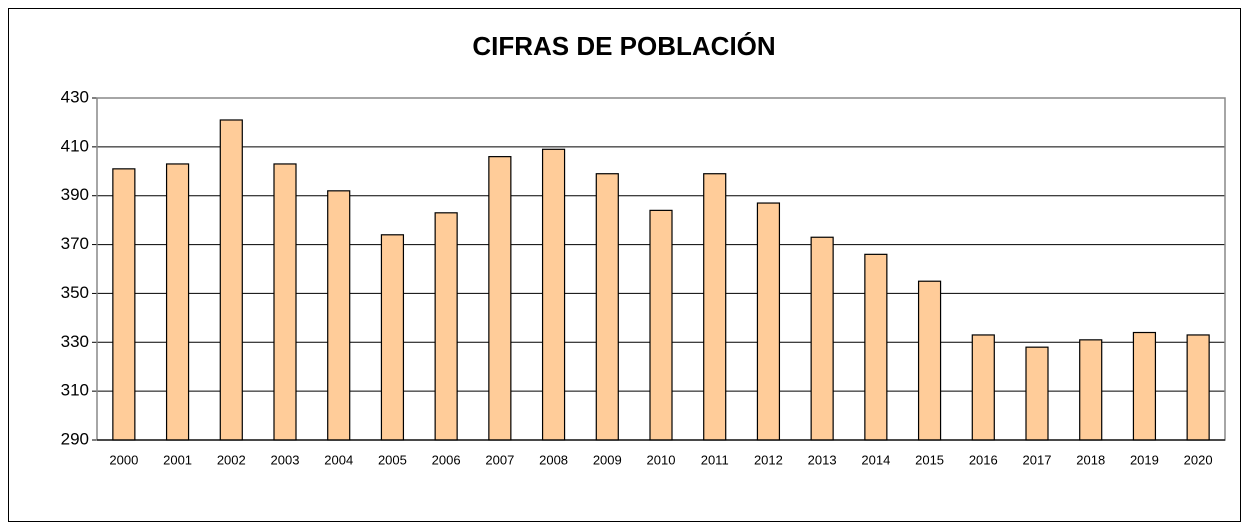  What do you see at coordinates (553, 459) in the screenshot?
I see `x-tick-label: 2008` at bounding box center [553, 459].